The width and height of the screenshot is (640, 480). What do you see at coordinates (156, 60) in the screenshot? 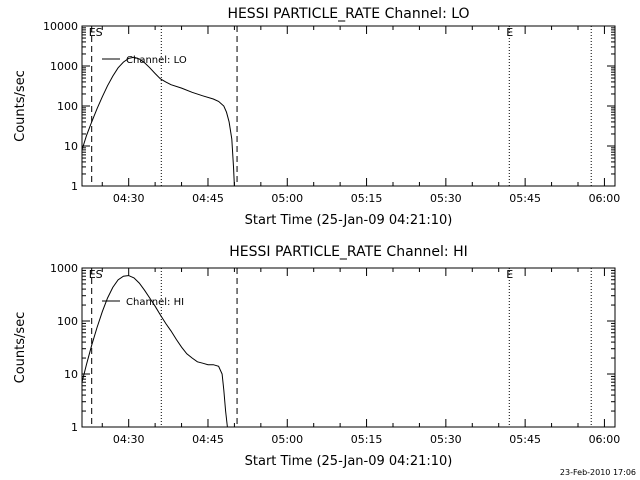
I see `legend-label: Channel: LO` at bounding box center [156, 60].